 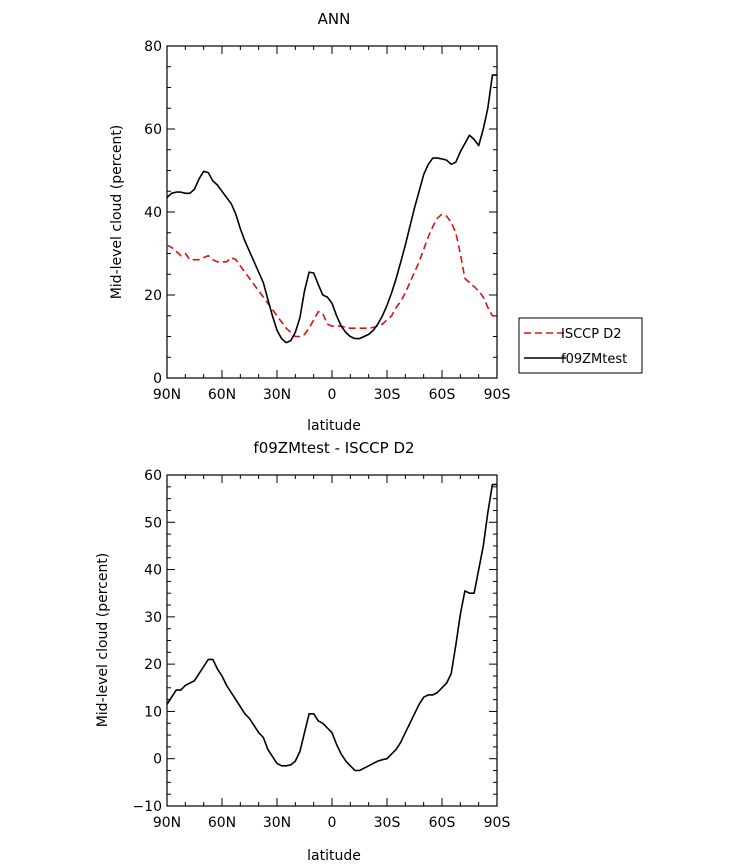 What do you see at coordinates (332, 823) in the screenshot?
I see `bottom-x-tick-label: 0` at bounding box center [332, 823].